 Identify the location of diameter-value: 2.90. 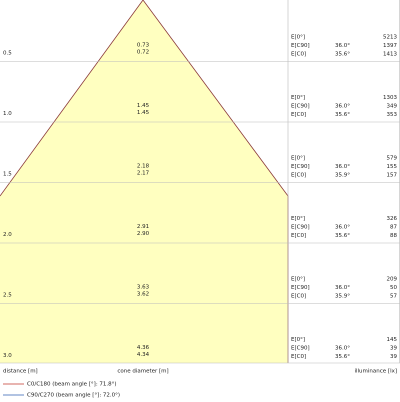
(143, 234).